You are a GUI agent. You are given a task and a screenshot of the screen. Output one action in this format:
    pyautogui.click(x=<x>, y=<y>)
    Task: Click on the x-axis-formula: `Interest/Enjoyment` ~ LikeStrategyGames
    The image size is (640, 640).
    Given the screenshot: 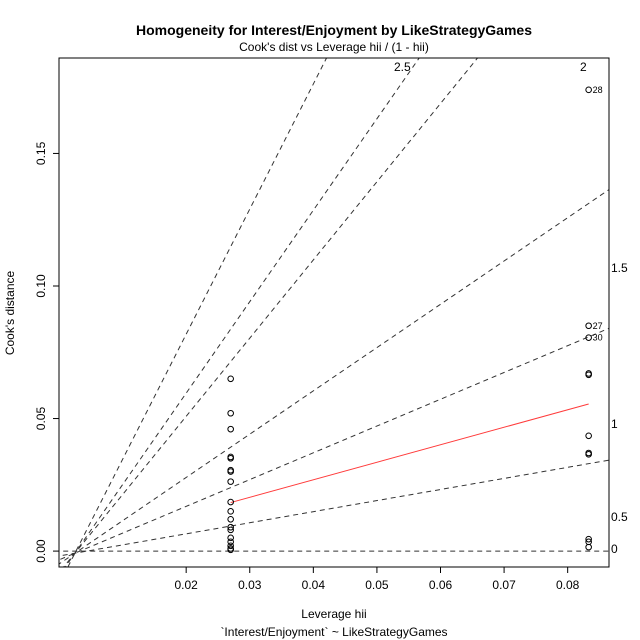 What is the action you would take?
    pyautogui.click(x=333, y=632)
    